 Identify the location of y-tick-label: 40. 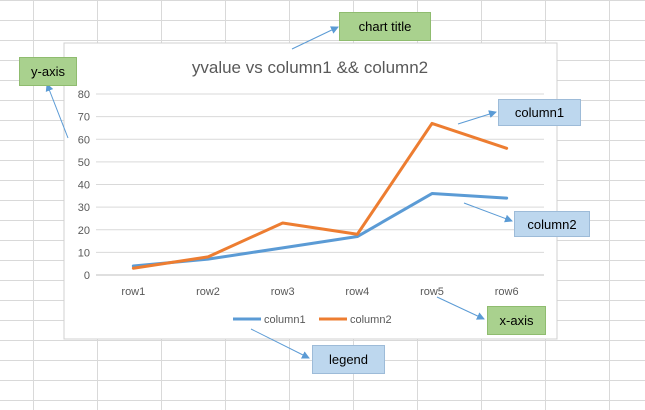
(84, 186).